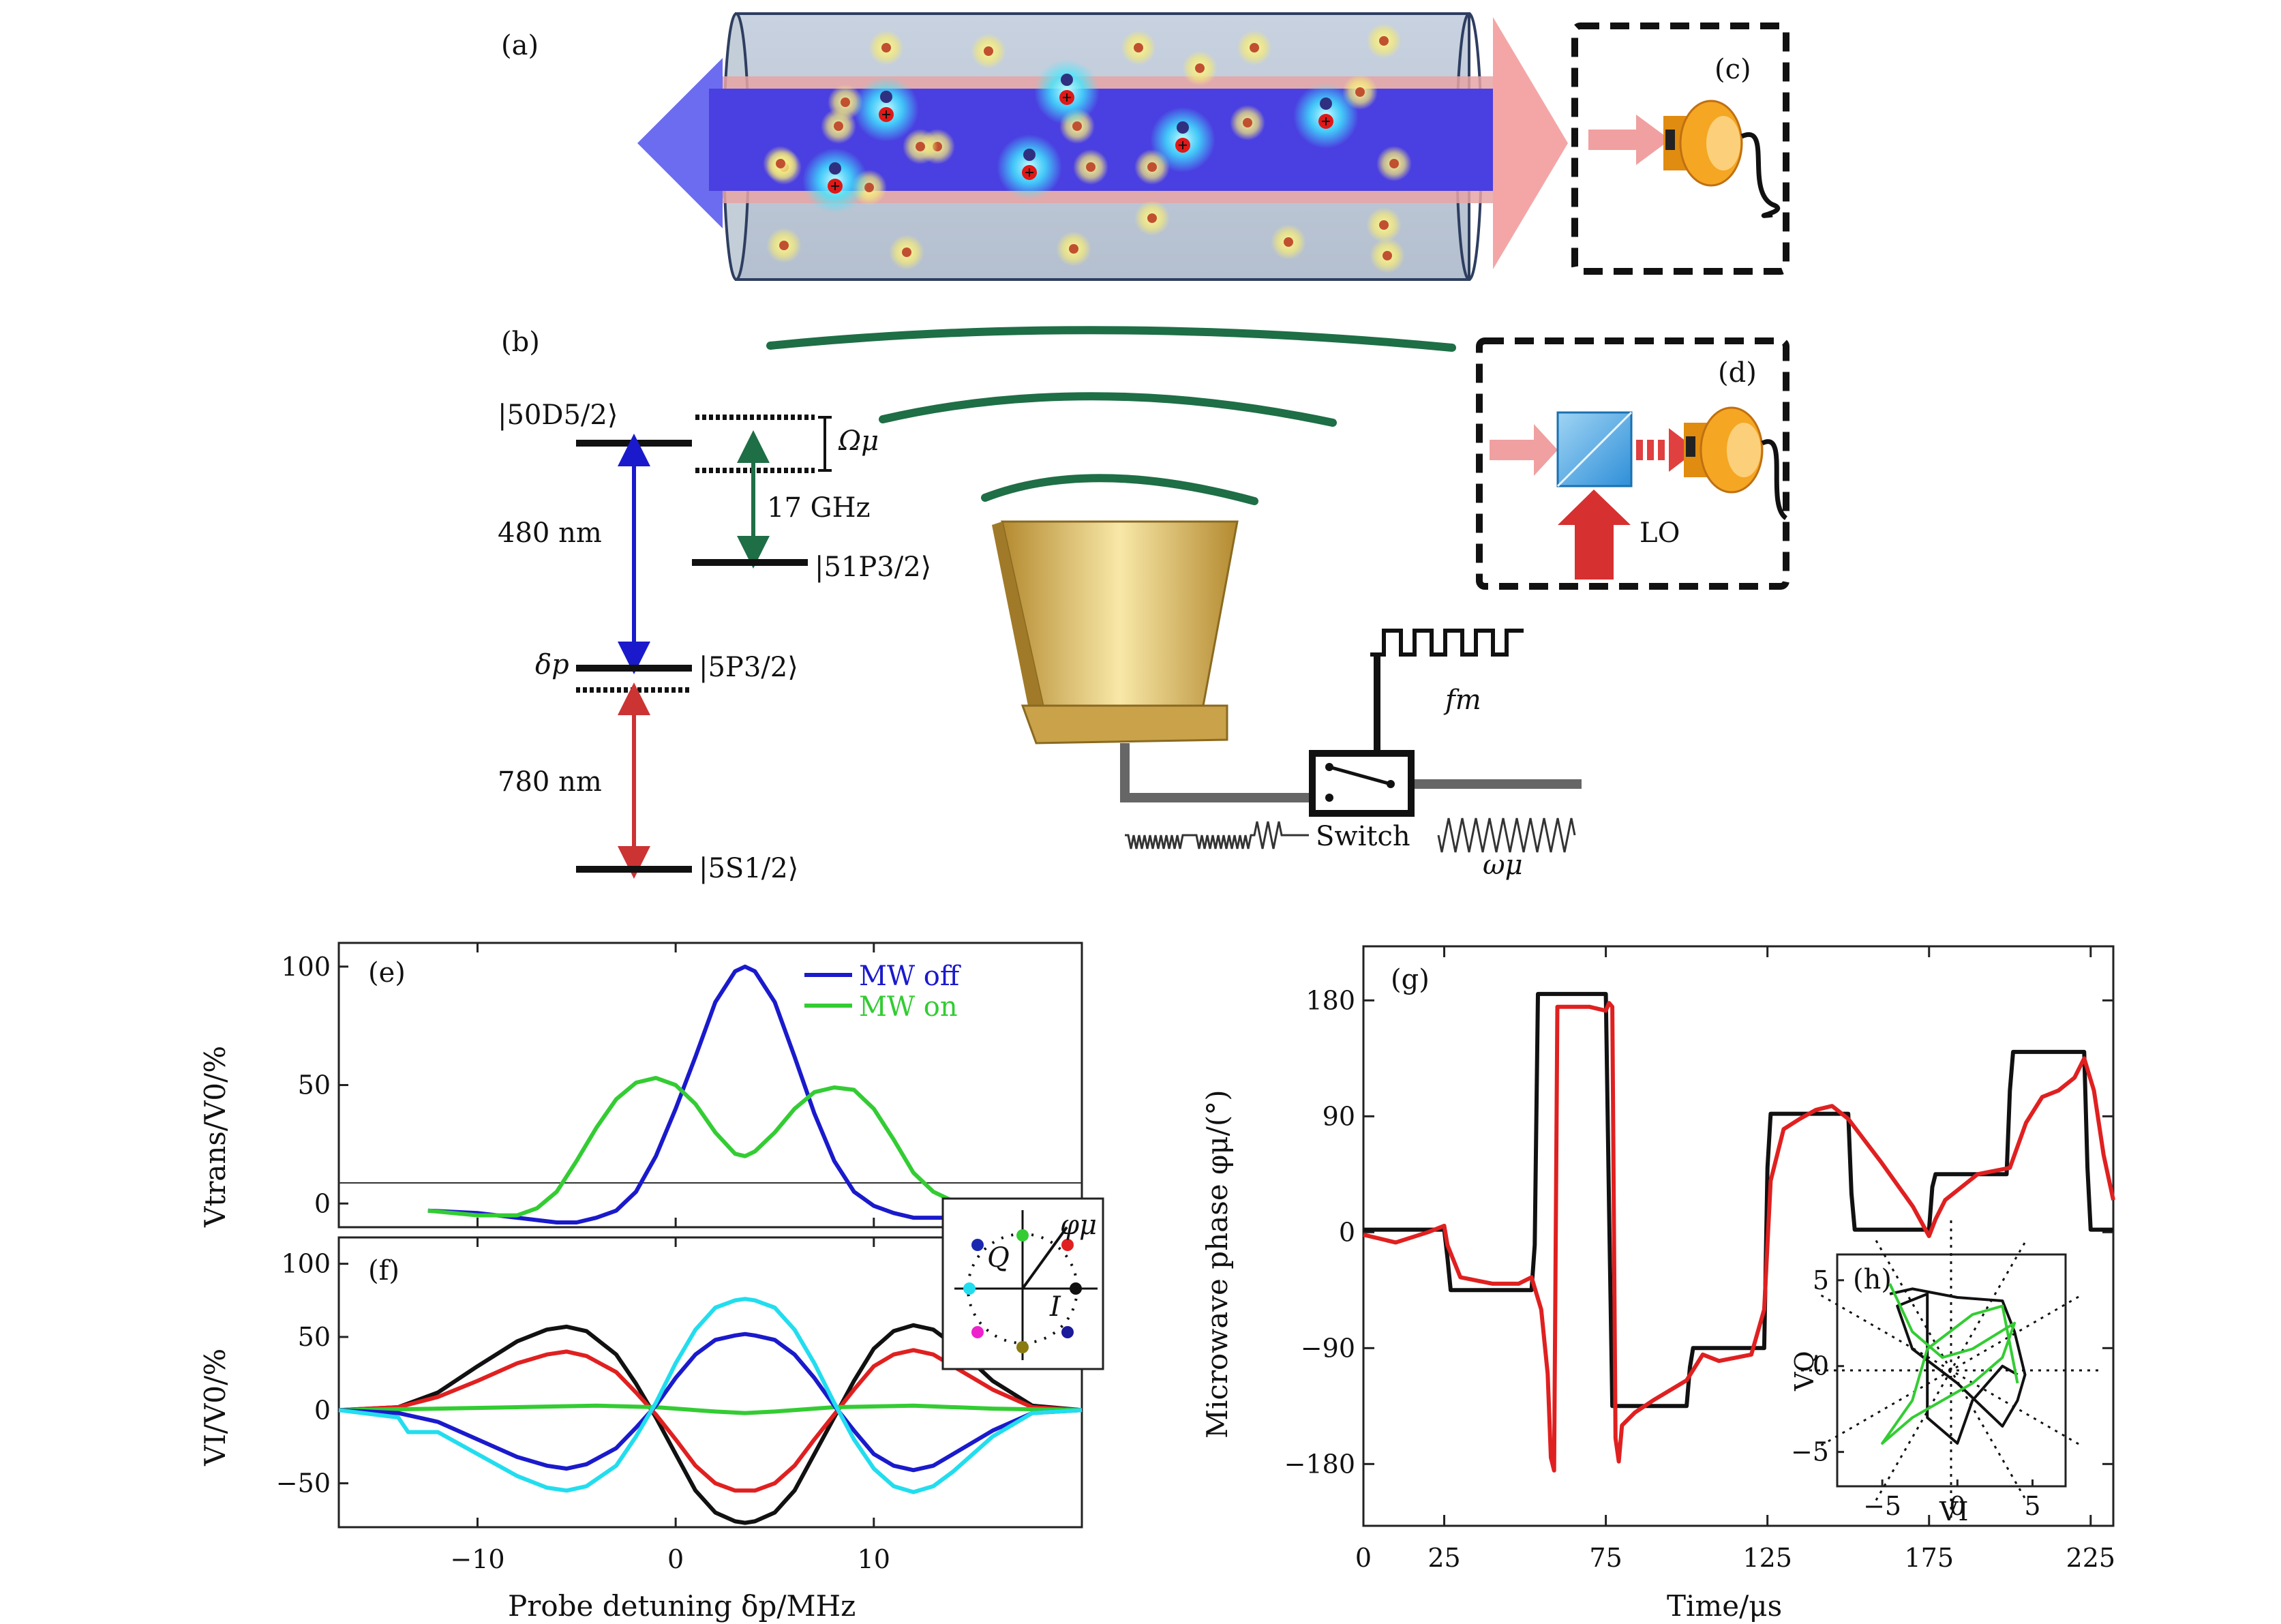 This screenshot has width=2281, height=1624. Describe the element at coordinates (1738, 373) in the screenshot. I see `panel-label-d: (d)` at that location.